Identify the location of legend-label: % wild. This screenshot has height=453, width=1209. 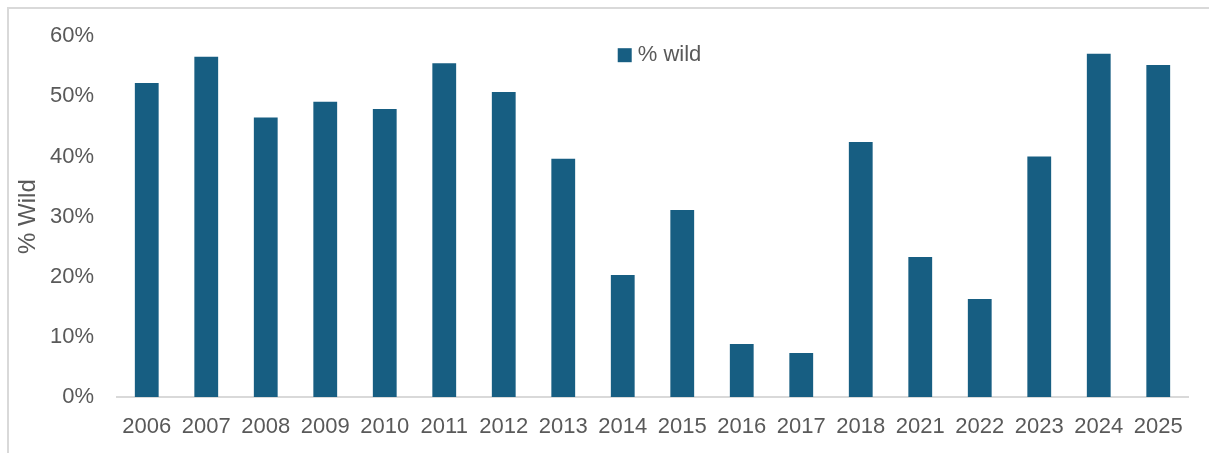
(669, 54).